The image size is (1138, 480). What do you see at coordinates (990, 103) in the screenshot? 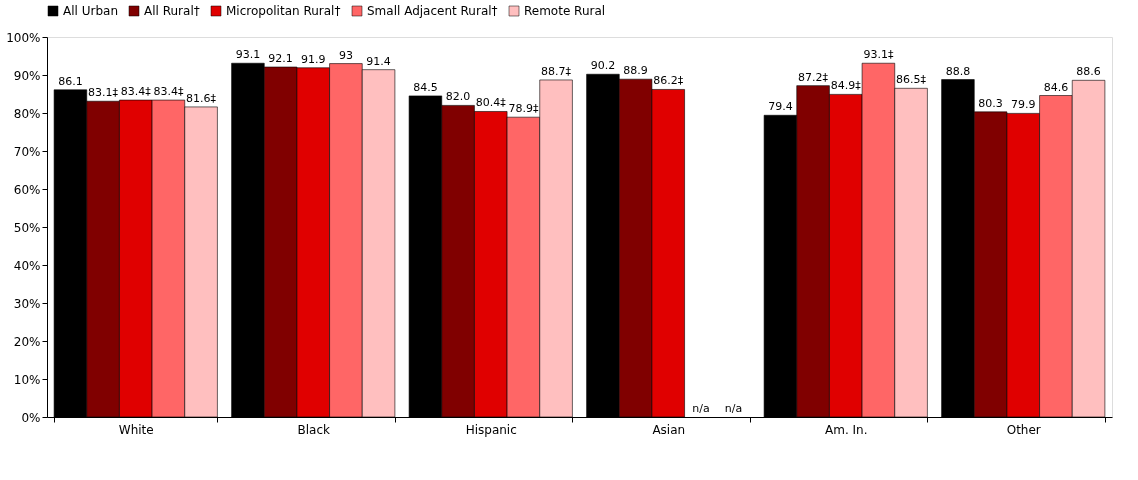
I see `data-label: 80.3` at bounding box center [990, 103].